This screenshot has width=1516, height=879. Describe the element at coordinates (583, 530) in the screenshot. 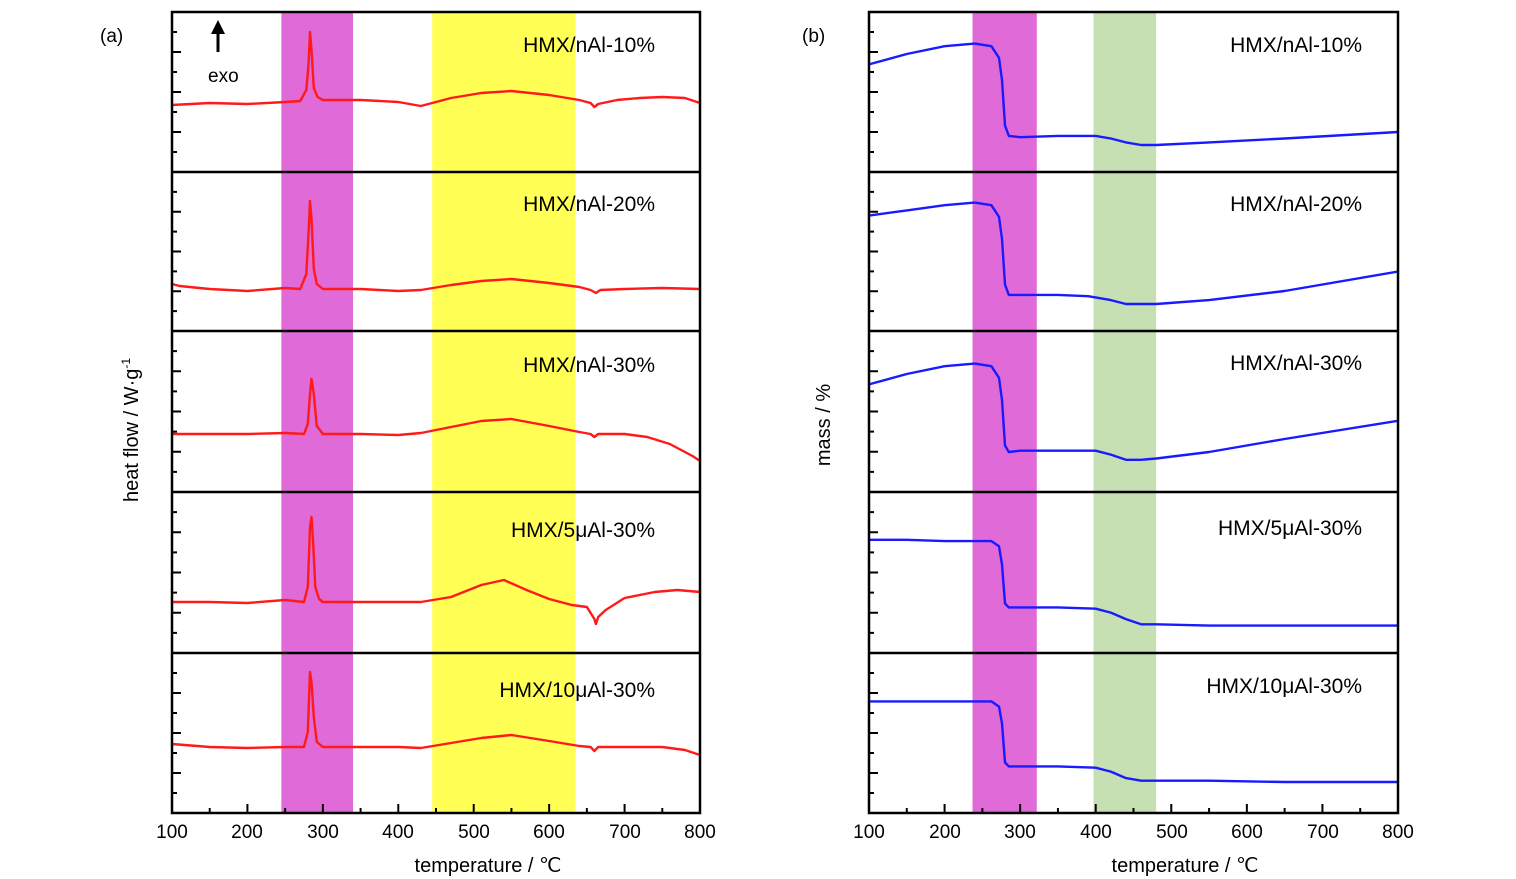

I see `panel-a-label-4: HMX/5μAl-30%` at that location.